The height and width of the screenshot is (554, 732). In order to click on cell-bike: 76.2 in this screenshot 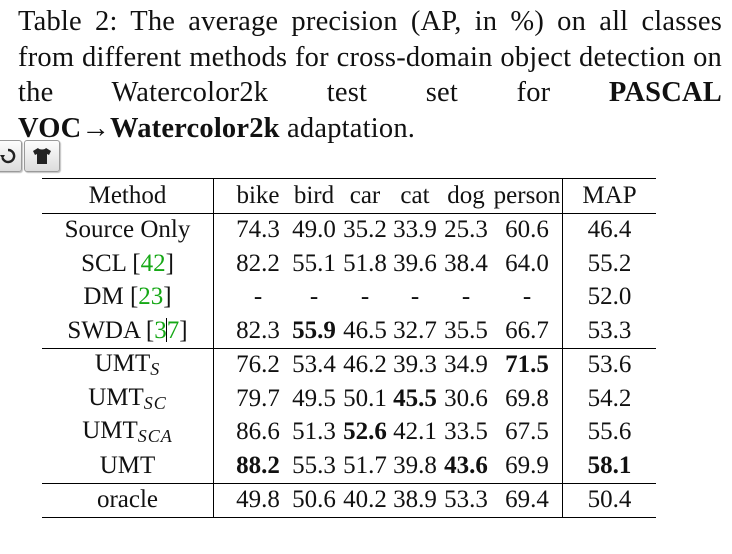, I will do `click(250, 364)`.